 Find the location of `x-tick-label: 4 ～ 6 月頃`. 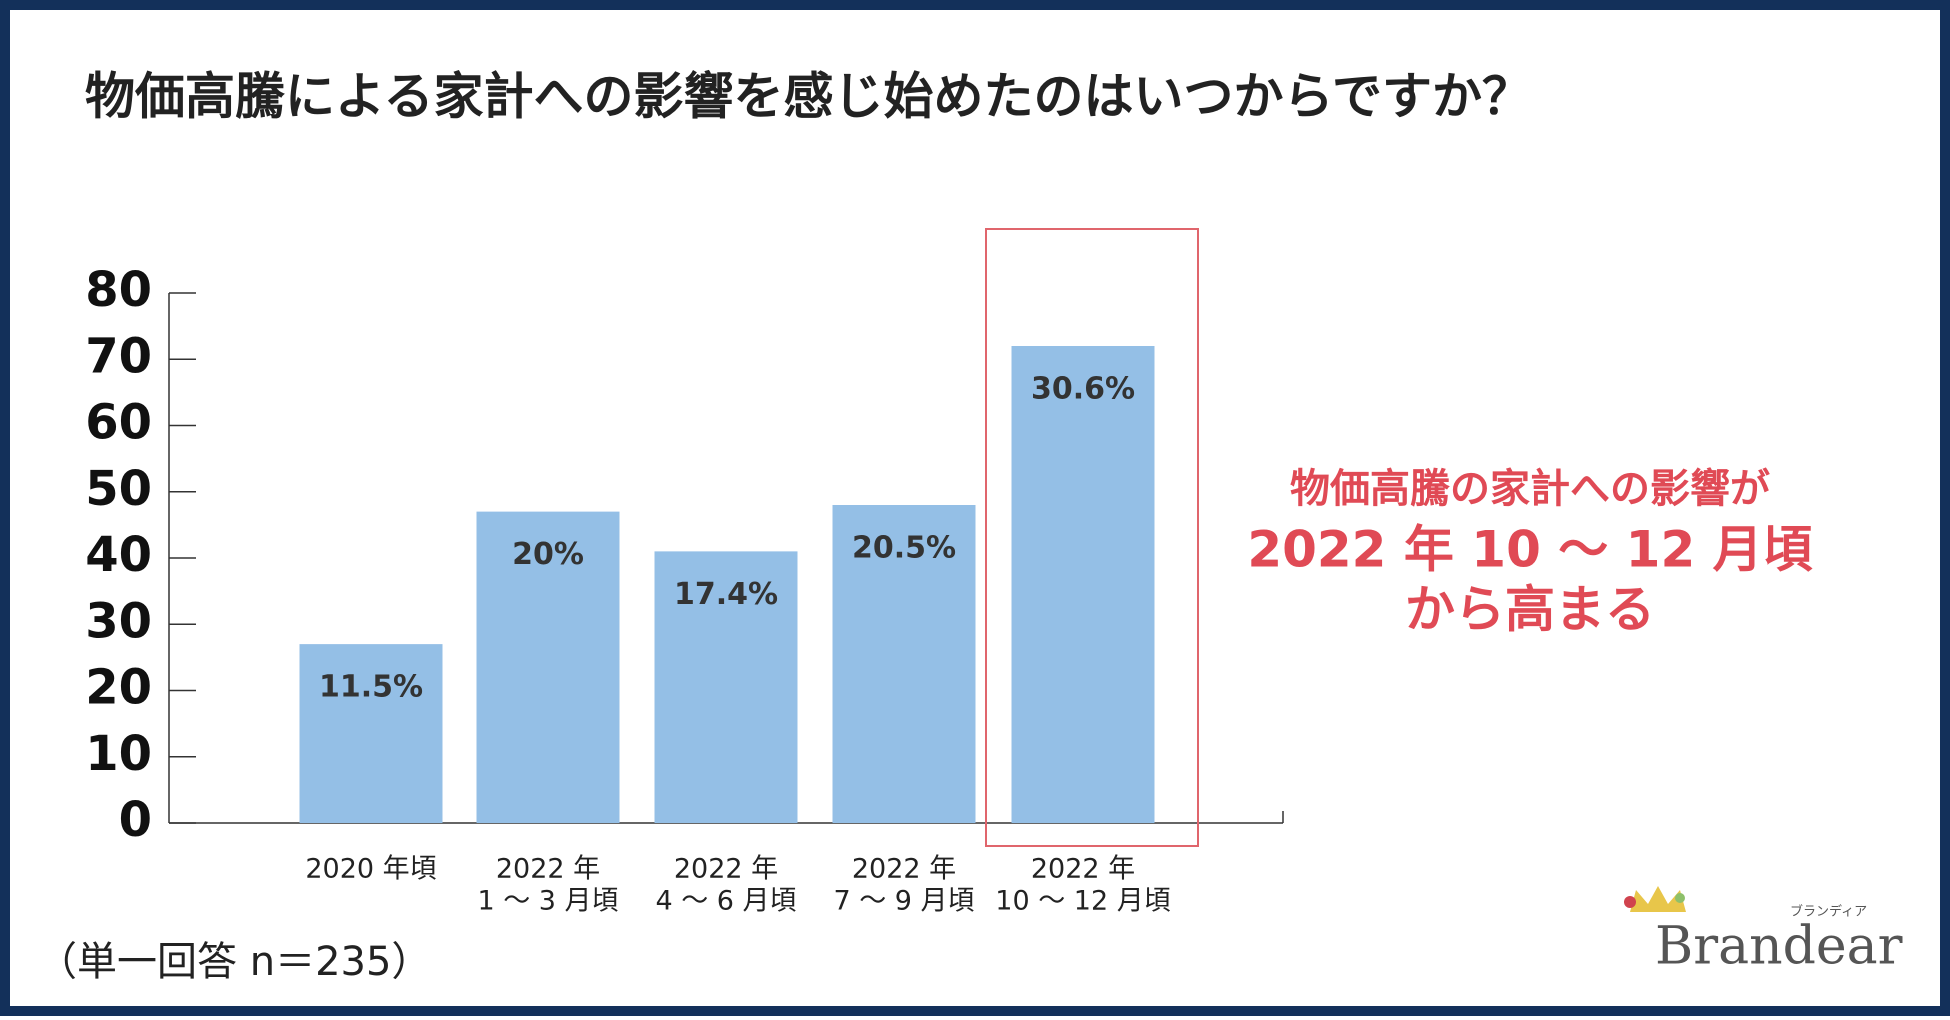

x-tick-label: 4 ～ 6 月頃 is located at coordinates (725, 901).